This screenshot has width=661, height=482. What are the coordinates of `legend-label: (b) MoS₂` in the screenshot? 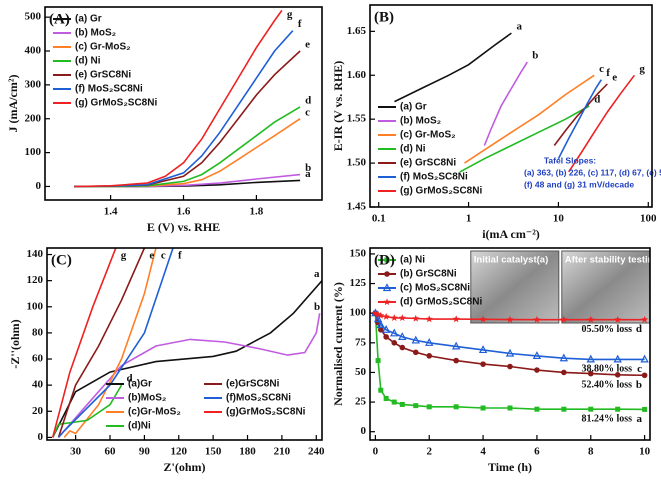 It's located at (420, 121).